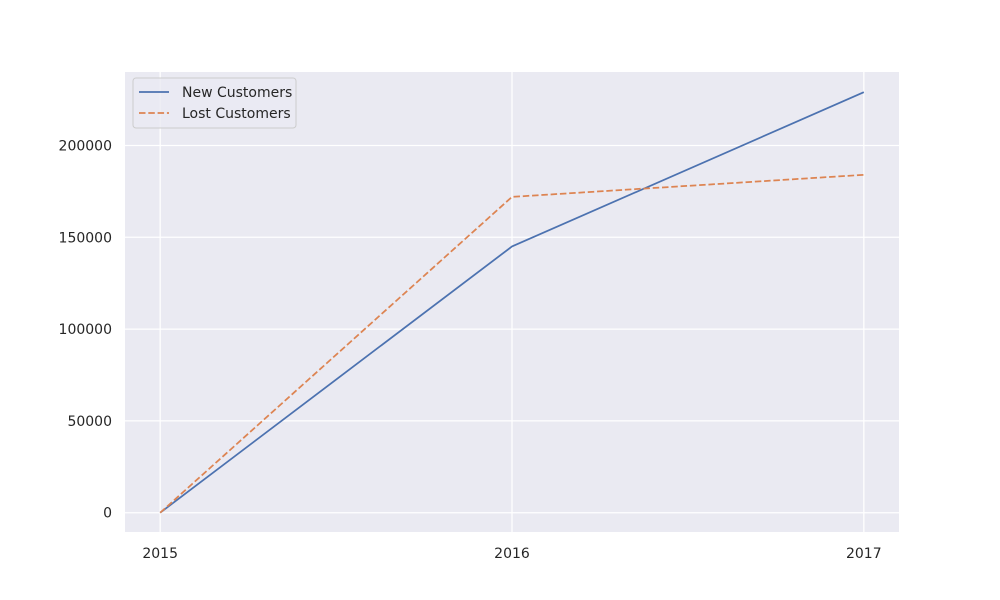  What do you see at coordinates (85, 146) in the screenshot?
I see `y-tick-label: 200000` at bounding box center [85, 146].